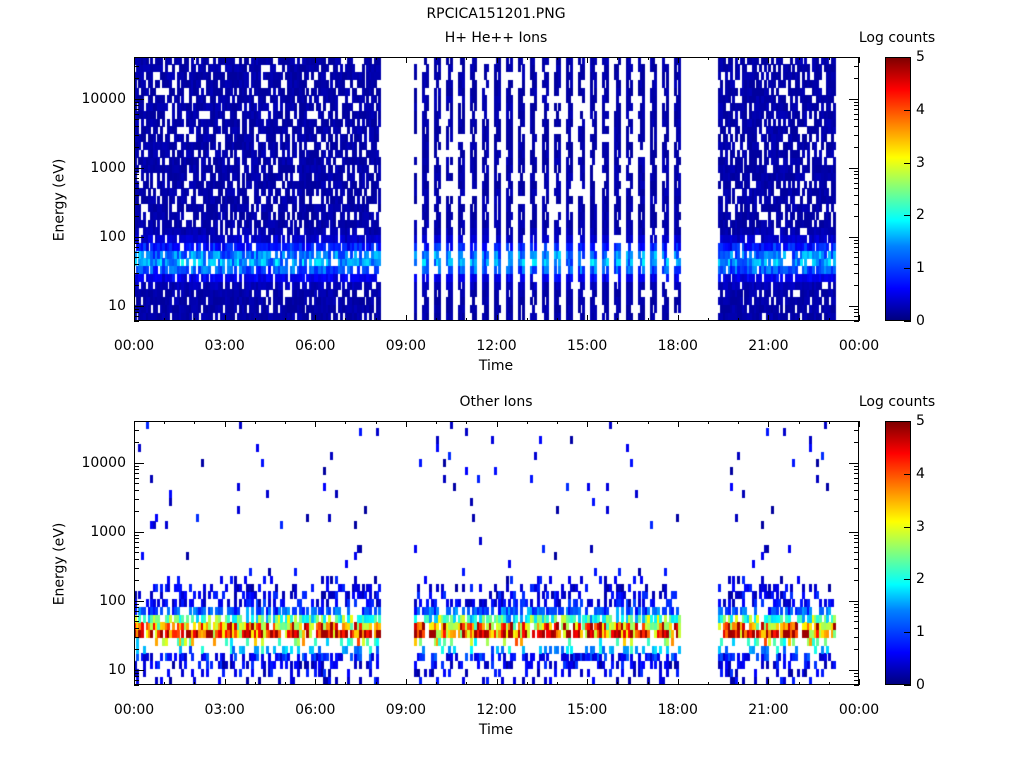 This screenshot has width=1024, height=768. I want to click on panel-1-xtick-label: 18:00, so click(677, 346).